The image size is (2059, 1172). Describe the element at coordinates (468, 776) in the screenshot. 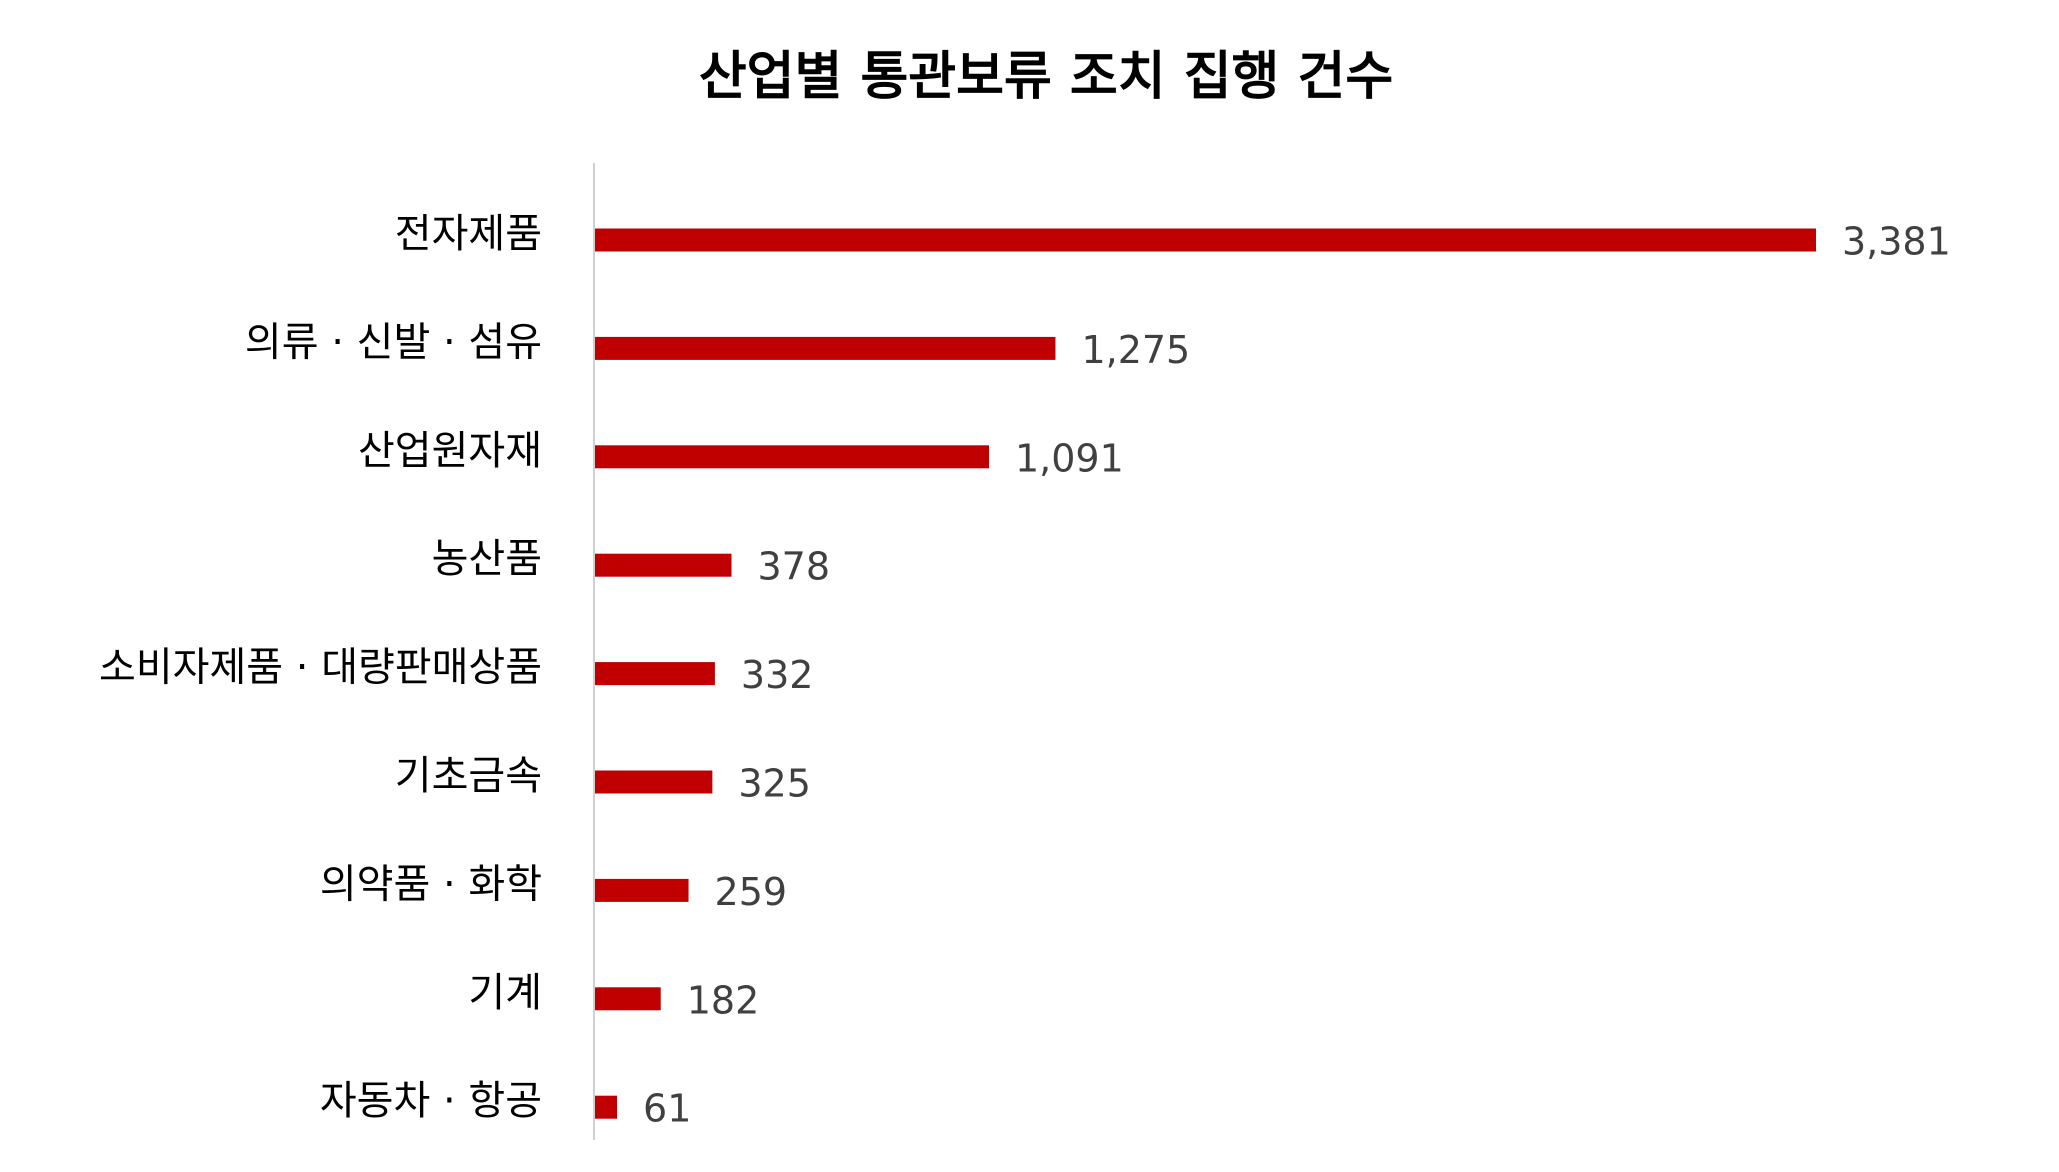

I see `y-tick-label: 기초금속` at that location.